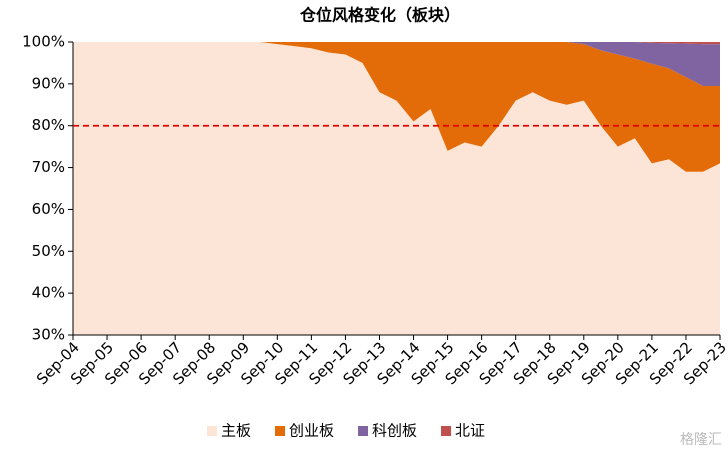 The width and height of the screenshot is (728, 456). What do you see at coordinates (236, 431) in the screenshot?
I see `legend-label: 主板` at bounding box center [236, 431].